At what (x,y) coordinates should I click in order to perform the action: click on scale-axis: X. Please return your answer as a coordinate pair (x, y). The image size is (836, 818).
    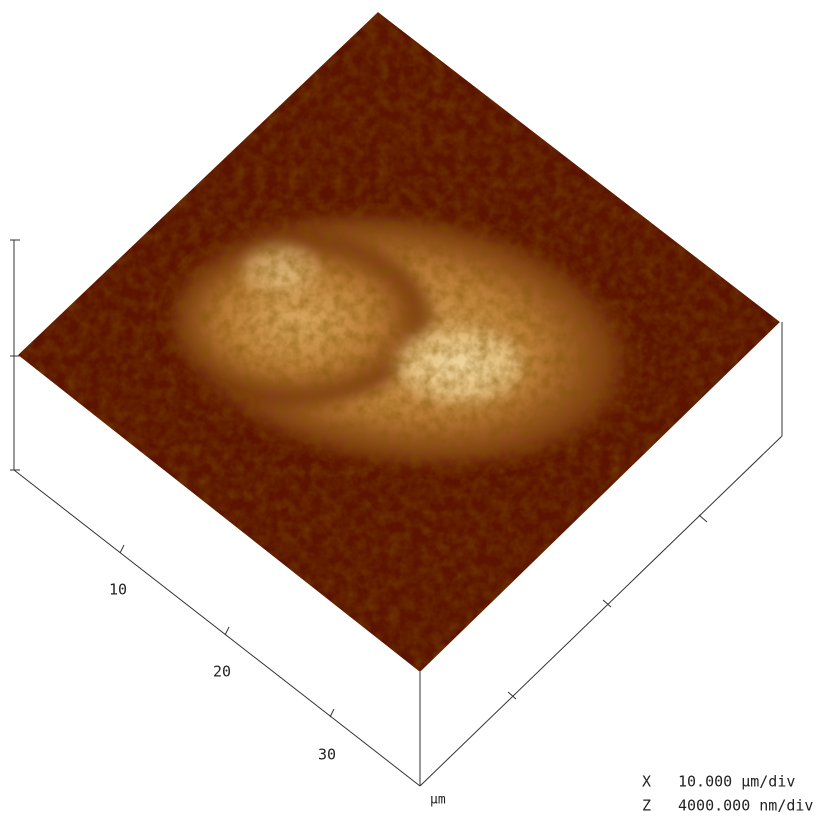
    Looking at the image, I should click on (646, 782).